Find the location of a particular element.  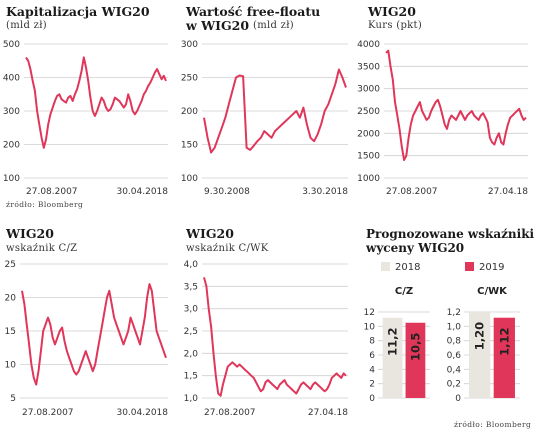

chart-title-line2: w WIG20 is located at coordinates (218, 25).